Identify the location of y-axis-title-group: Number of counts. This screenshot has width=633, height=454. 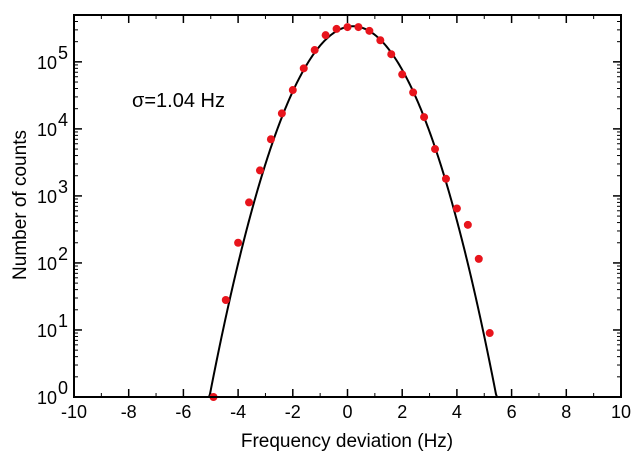
(20, 205).